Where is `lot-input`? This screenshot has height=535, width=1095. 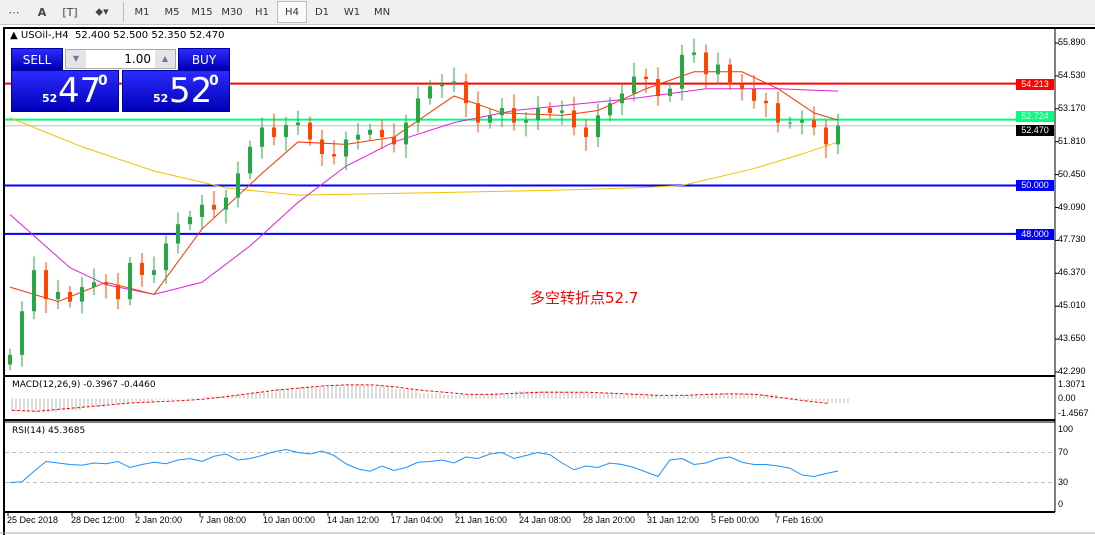
lot-input is located at coordinates (120, 59).